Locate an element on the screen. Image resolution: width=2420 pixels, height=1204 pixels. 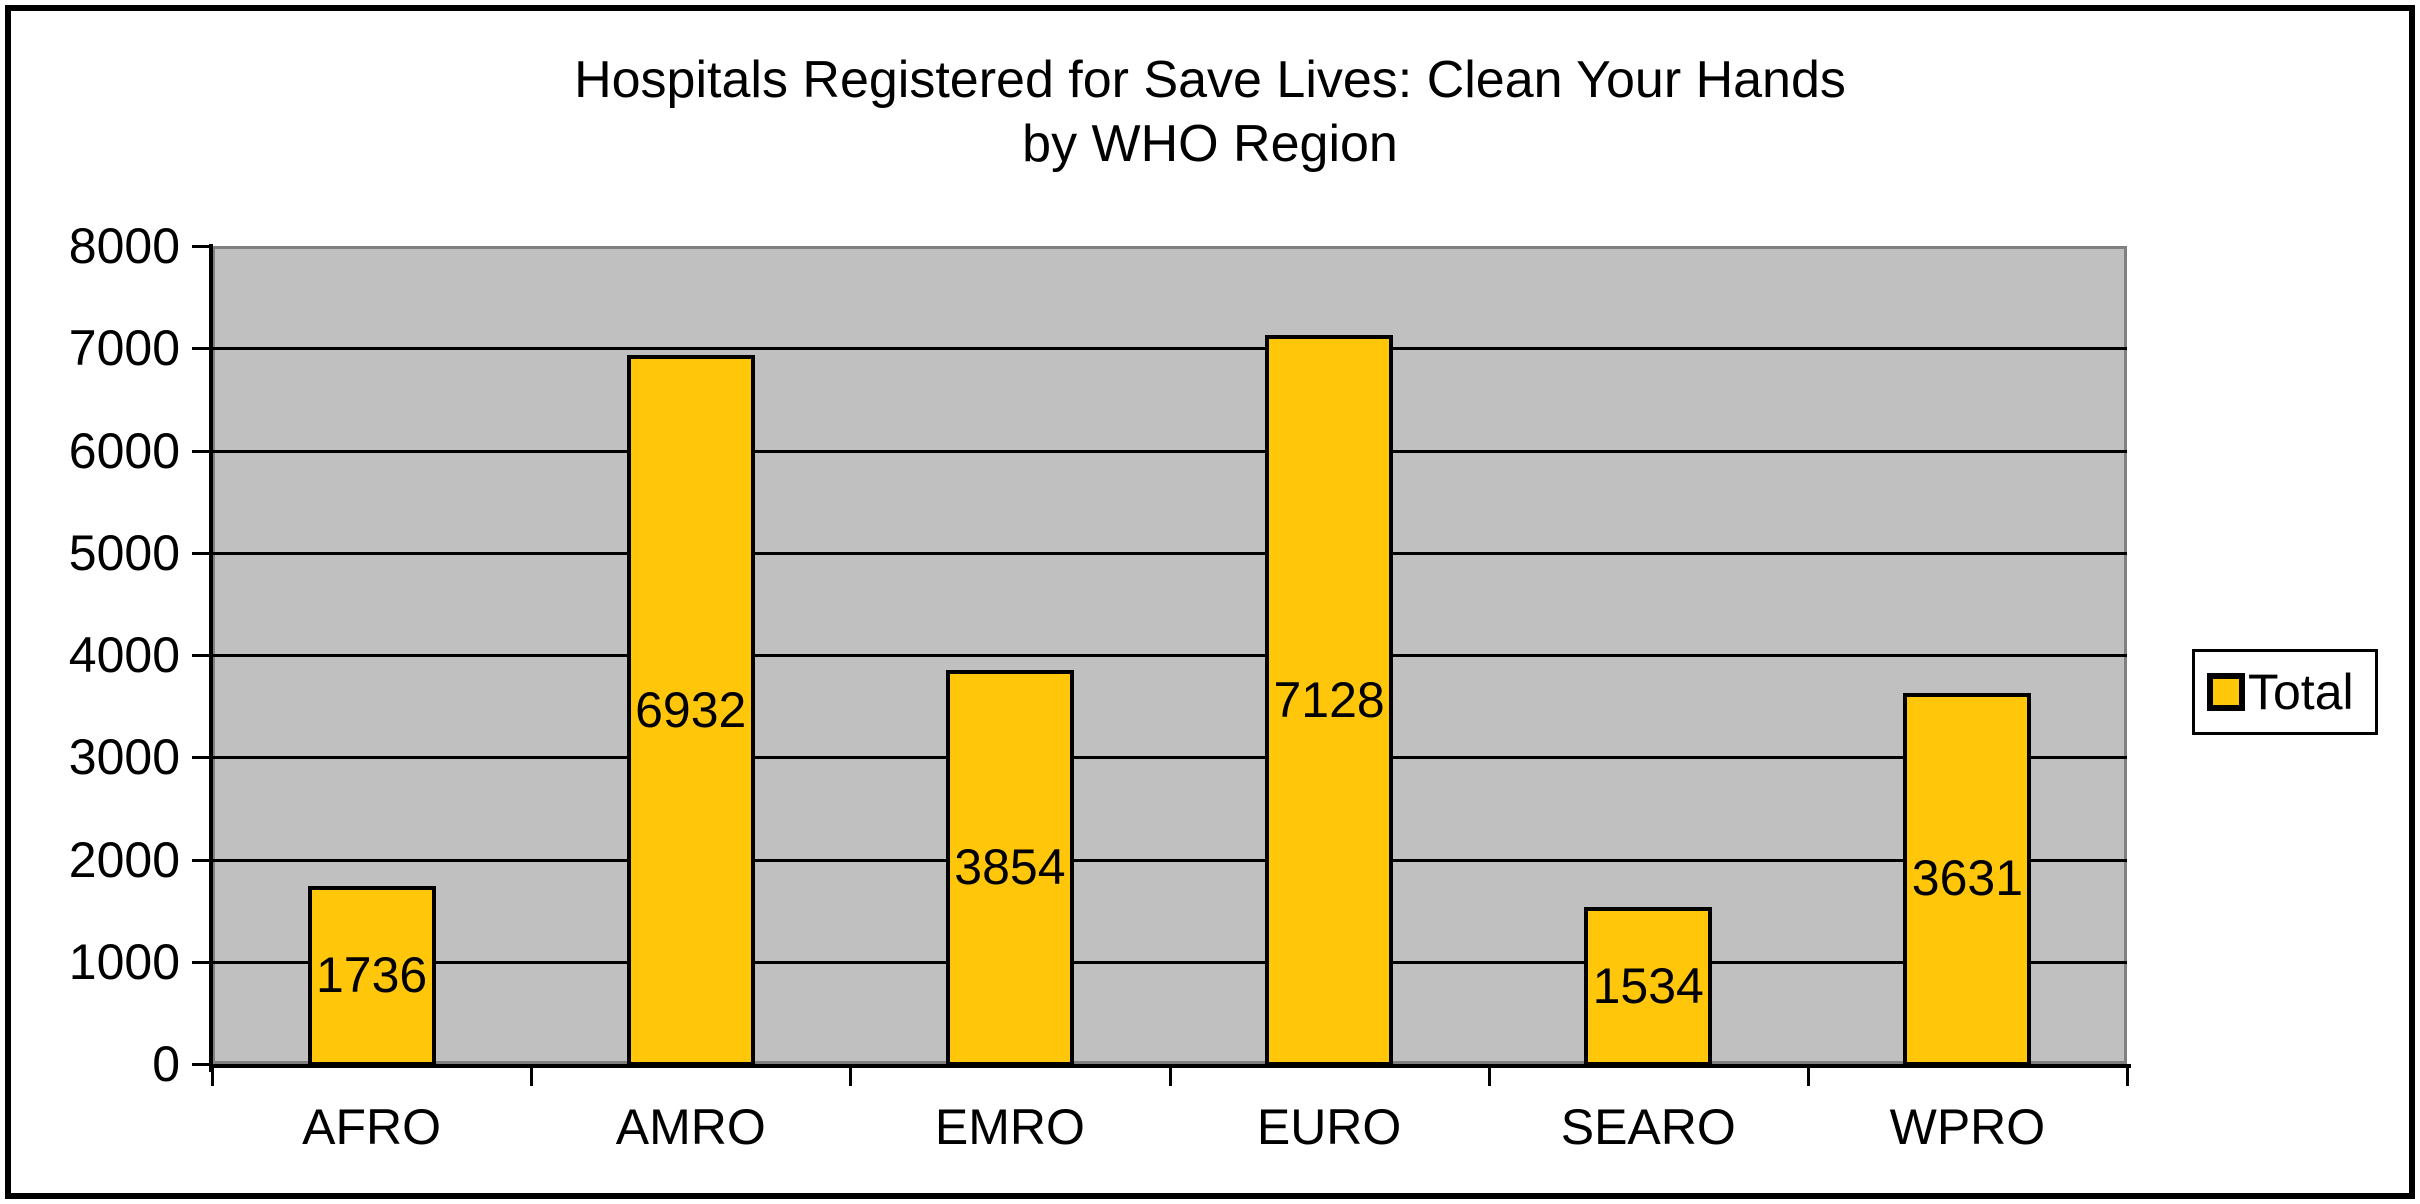
bar-value-label: 3631 is located at coordinates (1967, 878).